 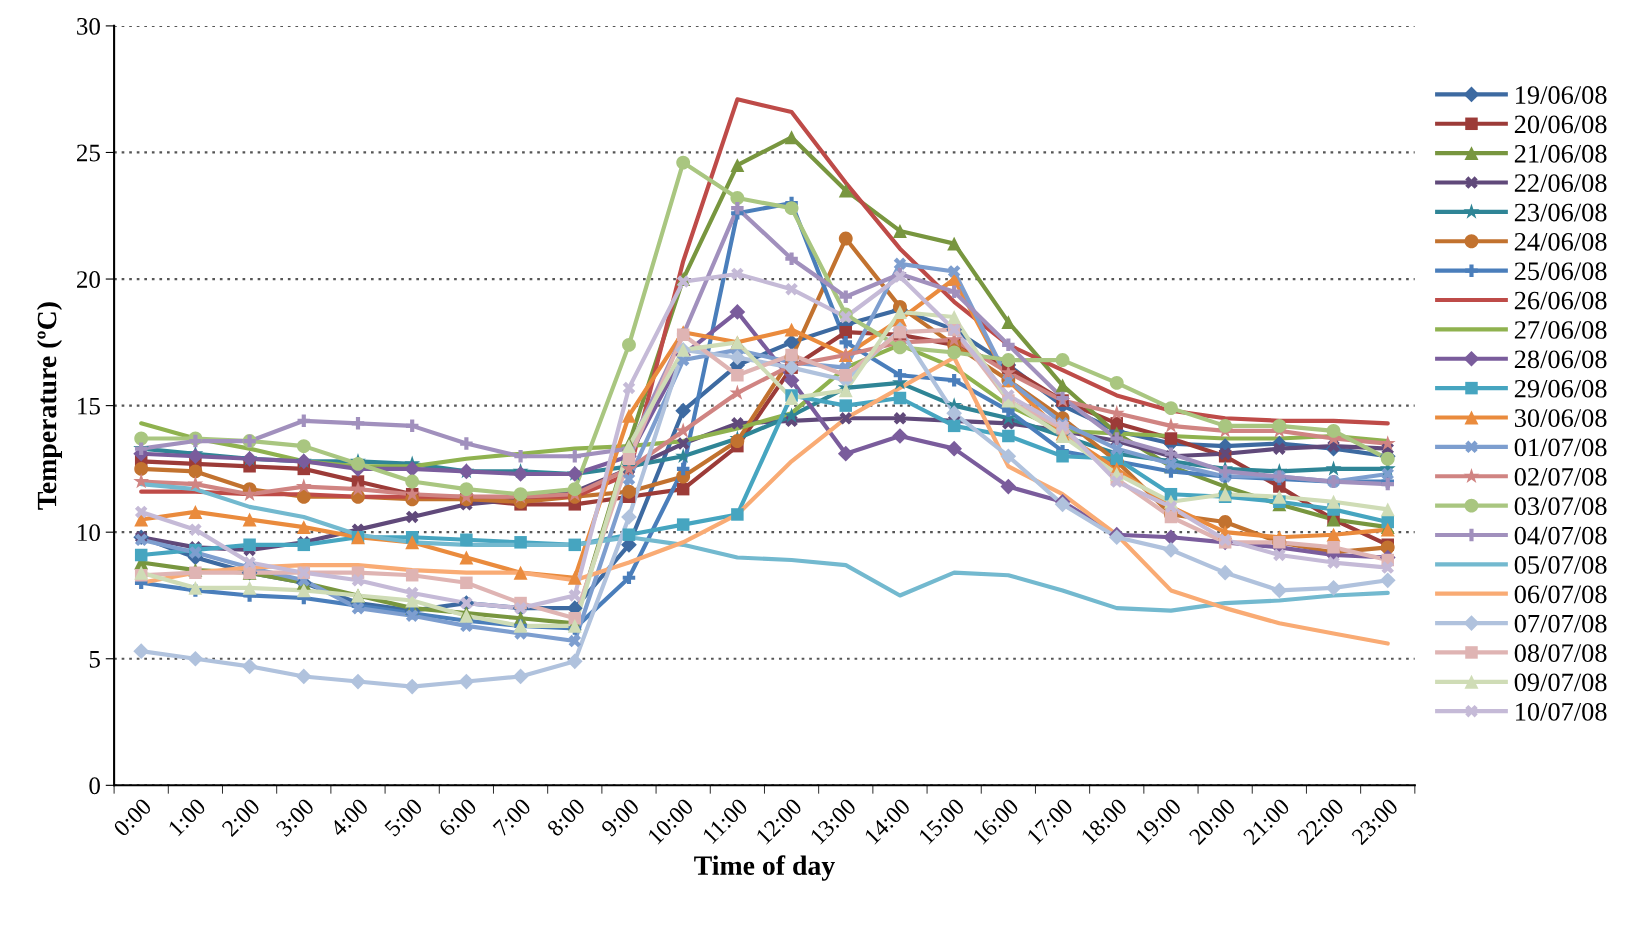 What do you see at coordinates (1560, 447) in the screenshot?
I see `legend-label: 01/07/08` at bounding box center [1560, 447].